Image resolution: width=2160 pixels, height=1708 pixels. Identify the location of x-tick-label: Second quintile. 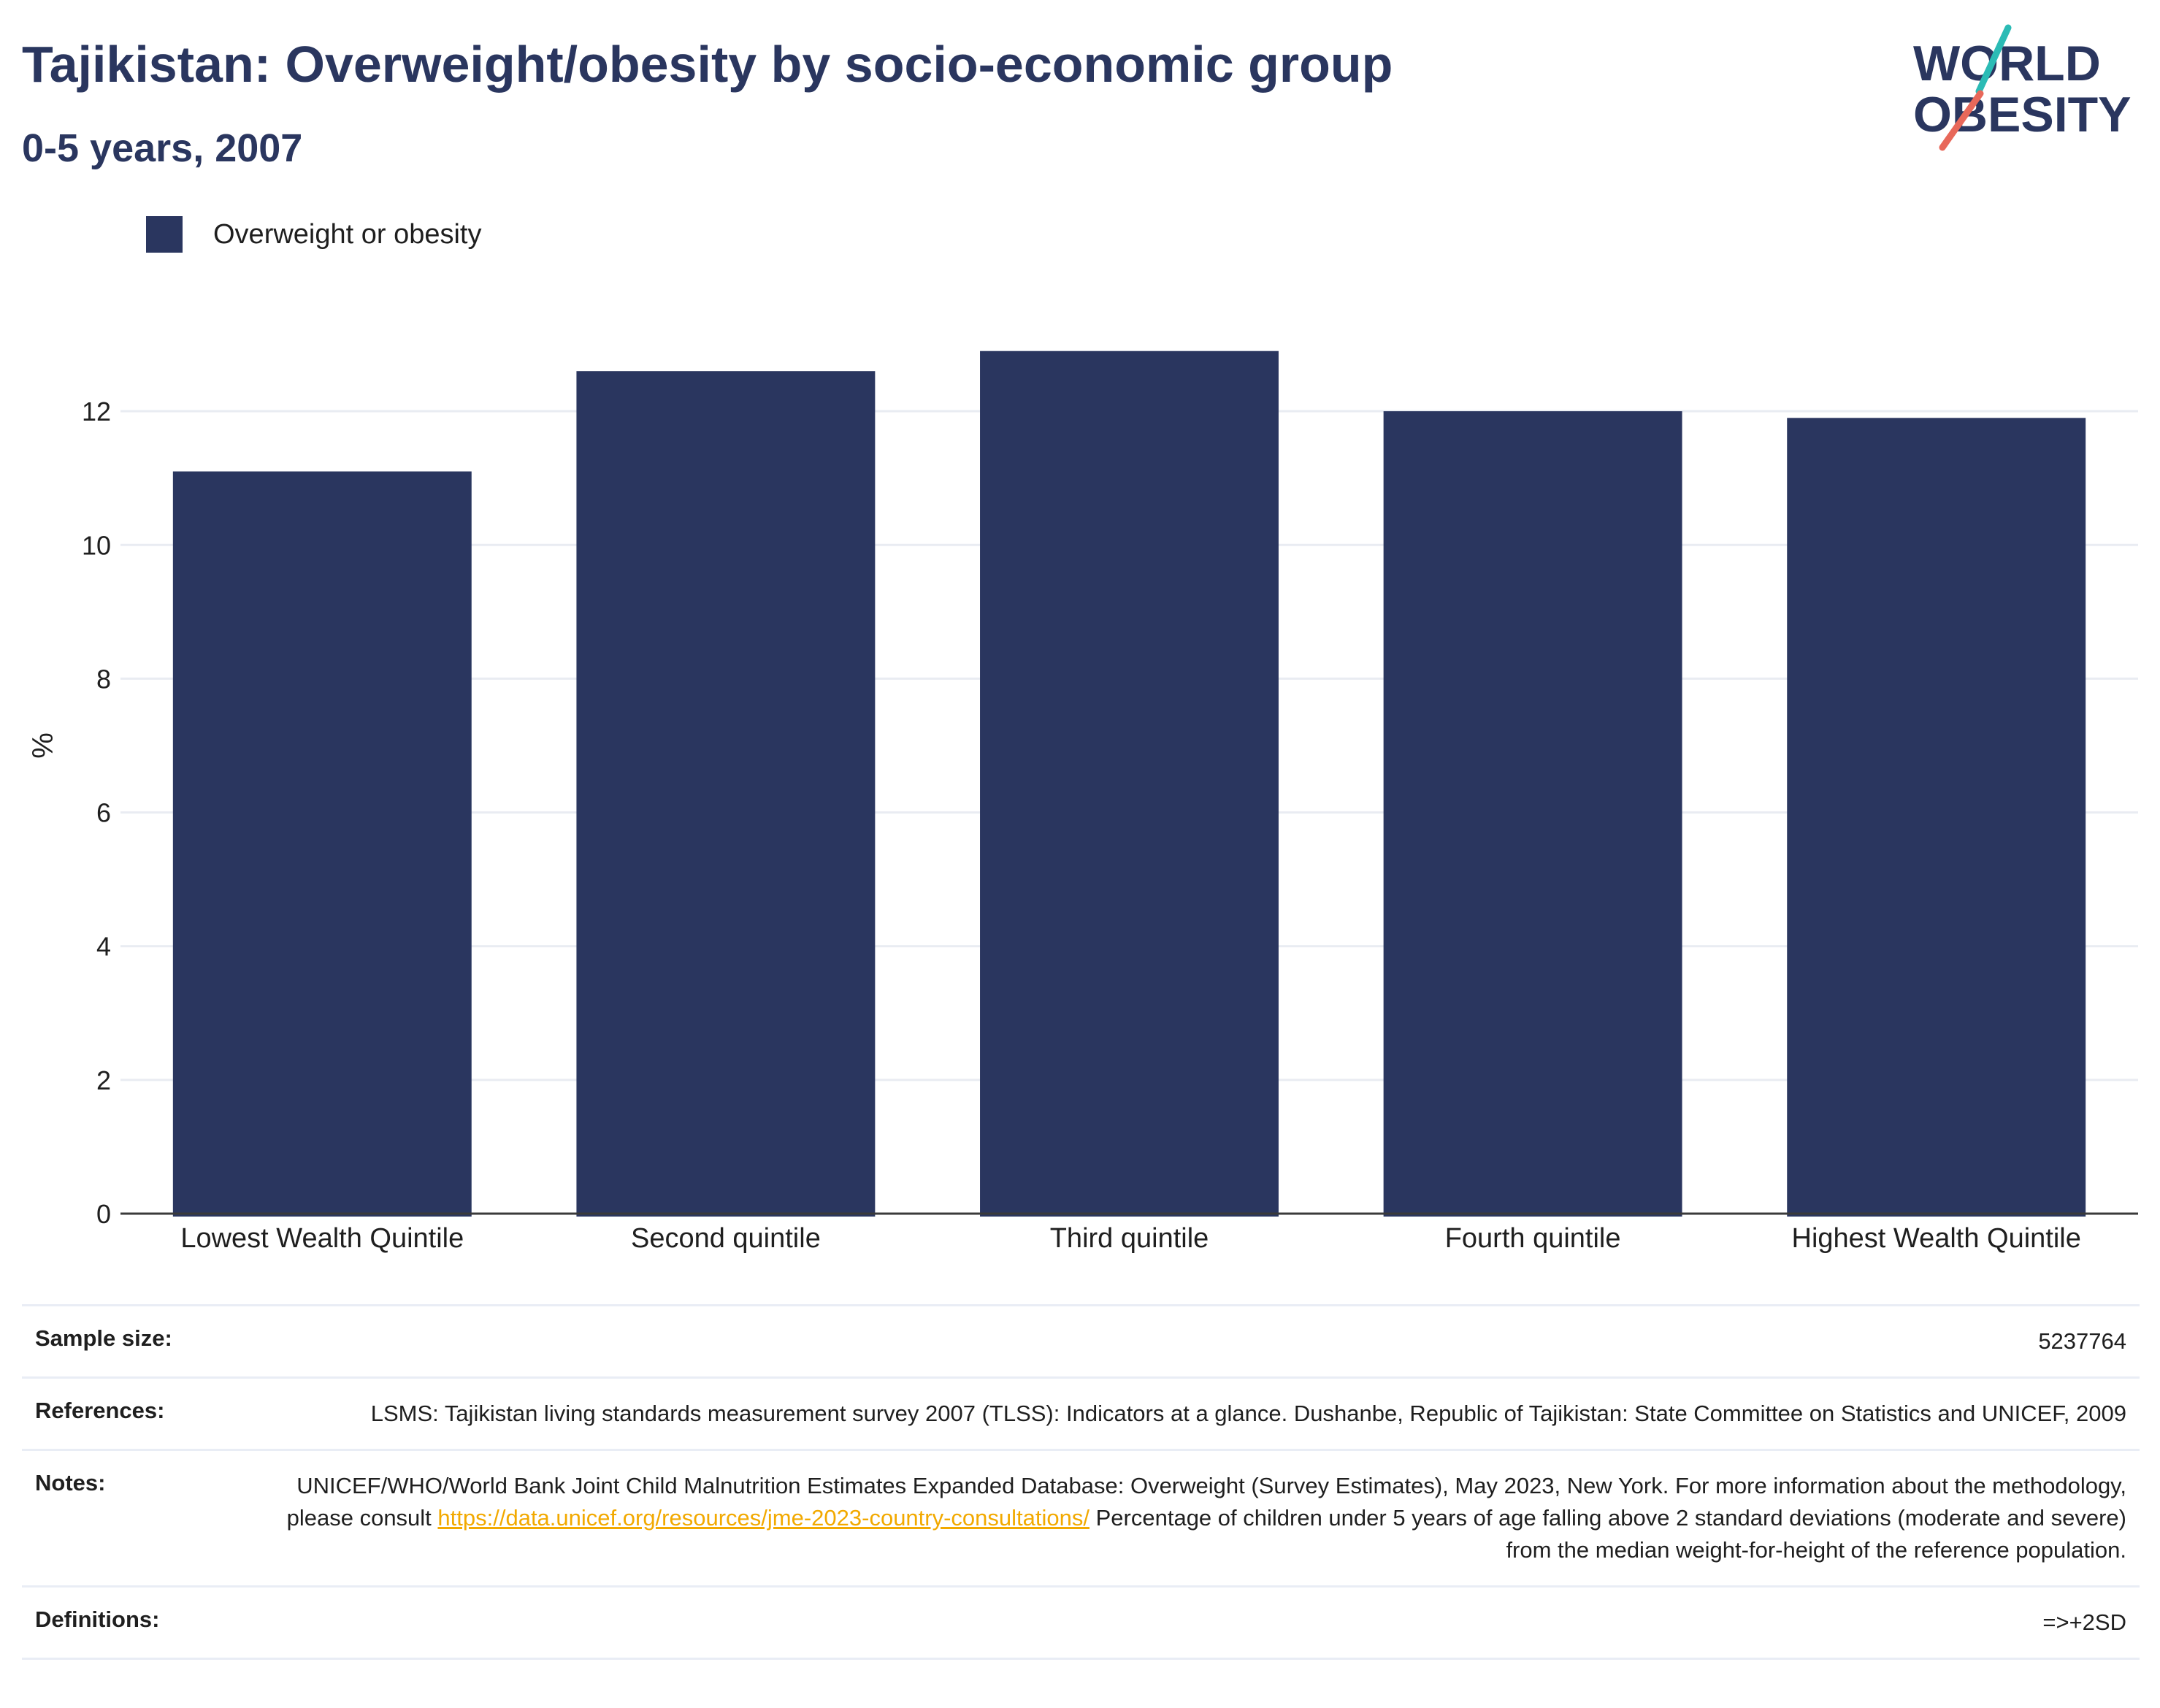
(726, 1238).